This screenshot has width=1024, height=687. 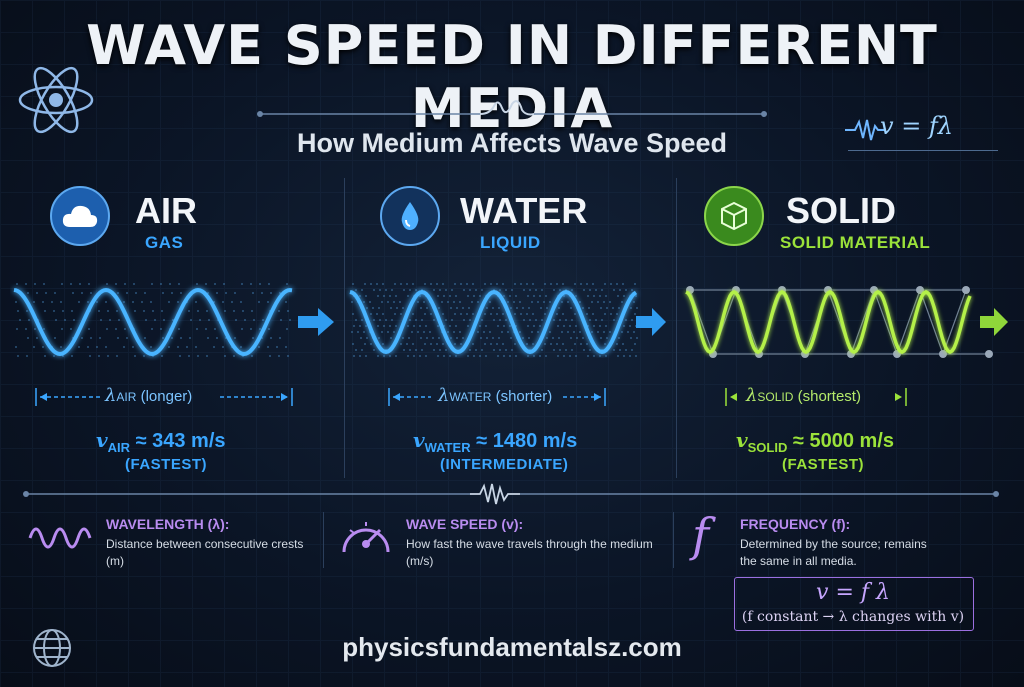 What do you see at coordinates (920, 290) in the screenshot?
I see `lattice-node` at bounding box center [920, 290].